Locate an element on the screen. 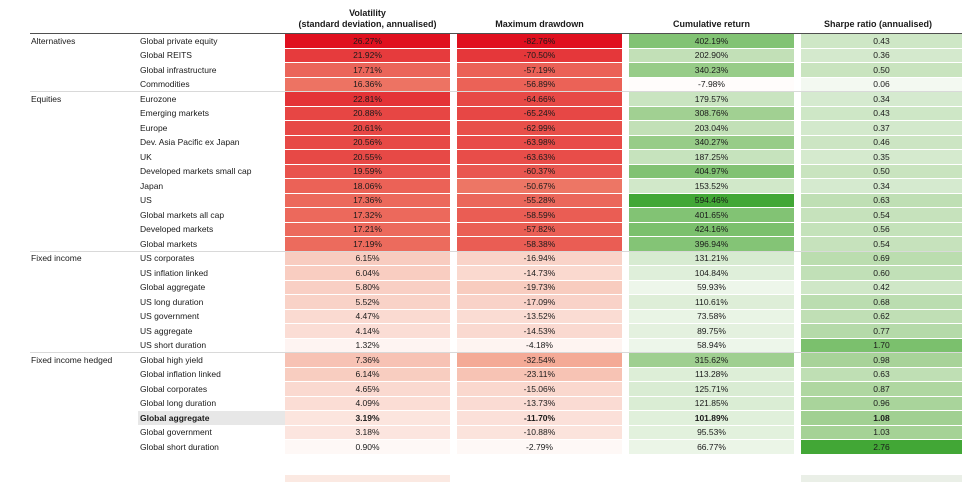  value-cell: 73.58% is located at coordinates (715, 316).